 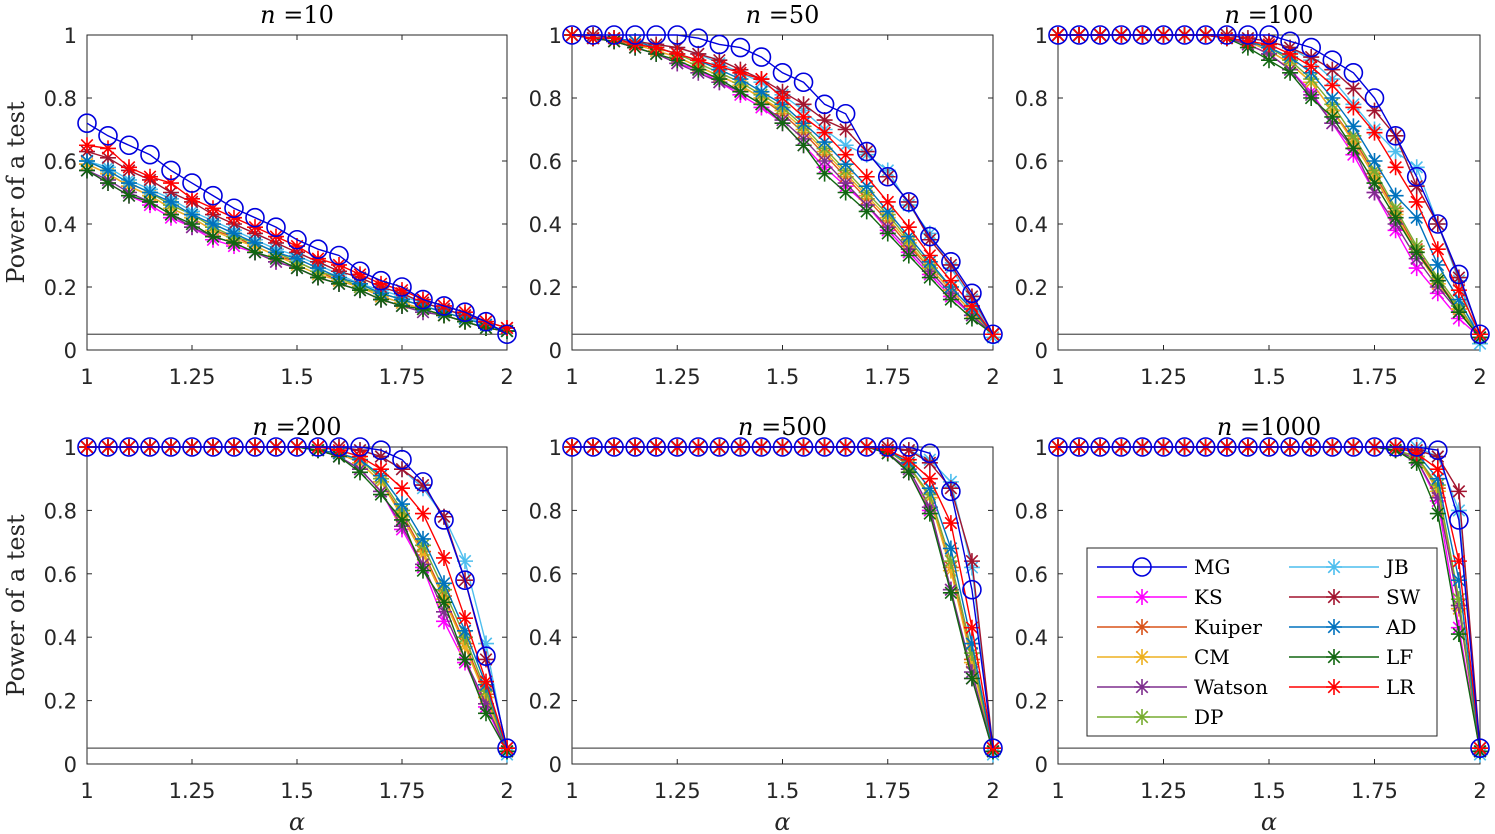 What do you see at coordinates (70, 36) in the screenshot?
I see `y-tick-label: 1` at bounding box center [70, 36].